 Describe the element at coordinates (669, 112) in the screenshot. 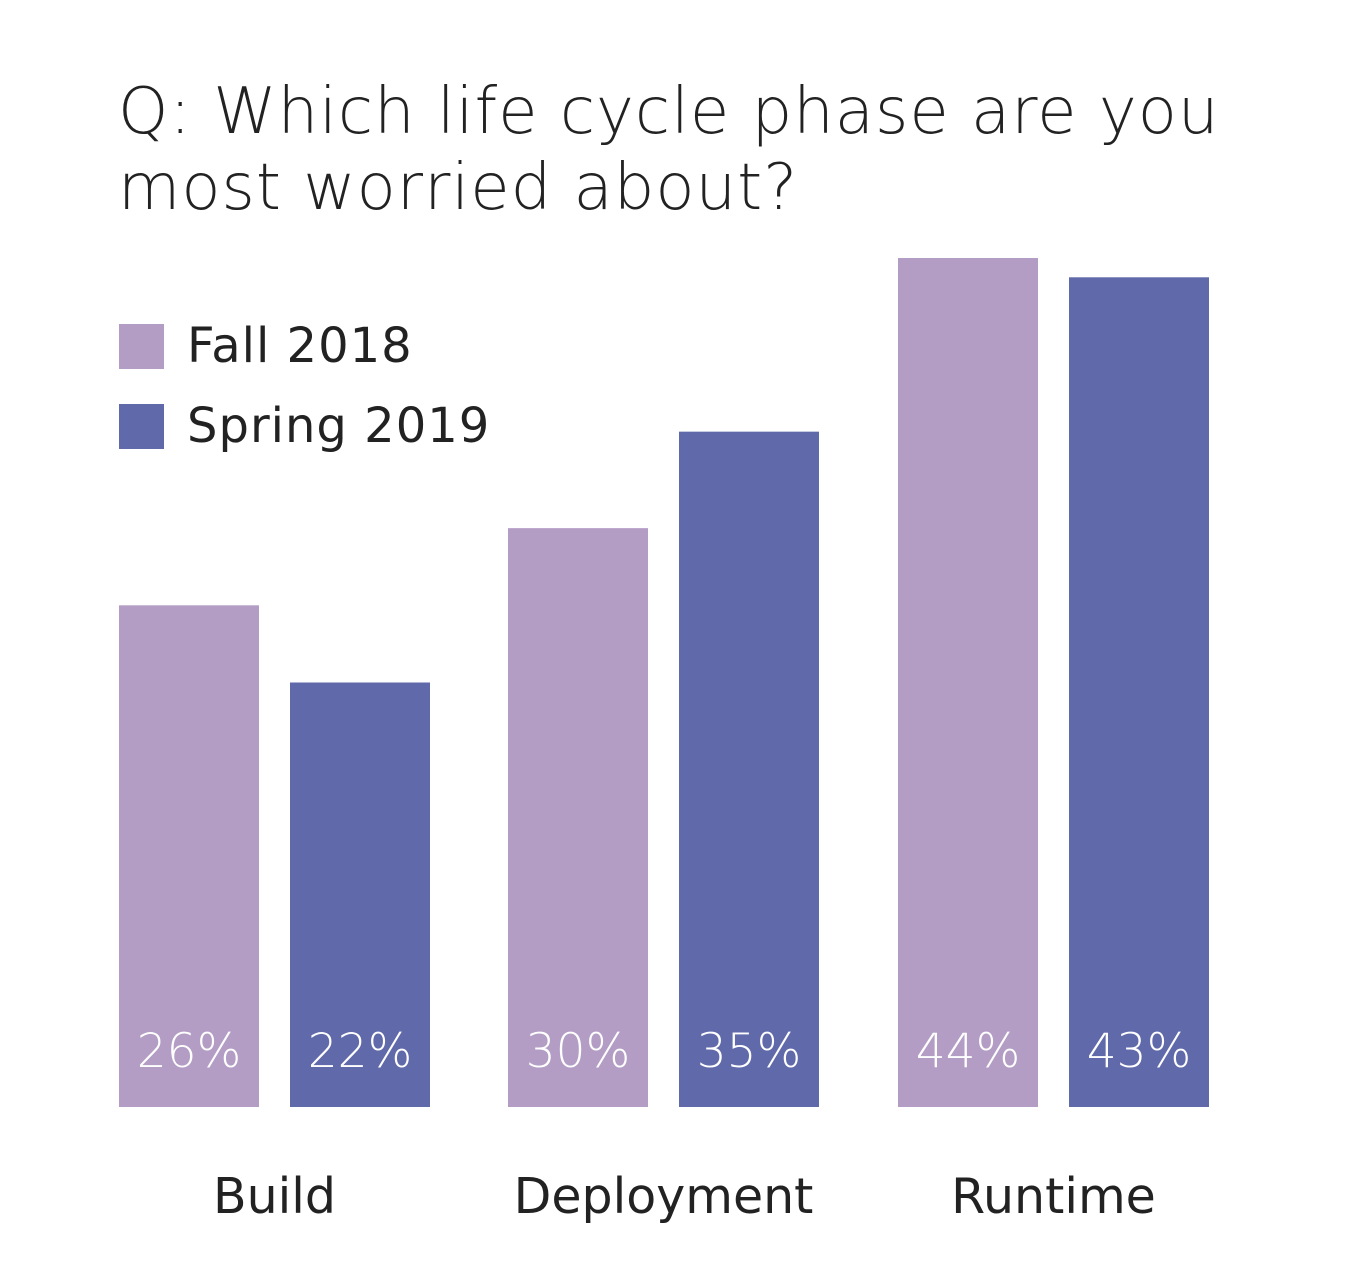

I see `chart-title-line-1: Q: Which life cycle phase are you` at that location.